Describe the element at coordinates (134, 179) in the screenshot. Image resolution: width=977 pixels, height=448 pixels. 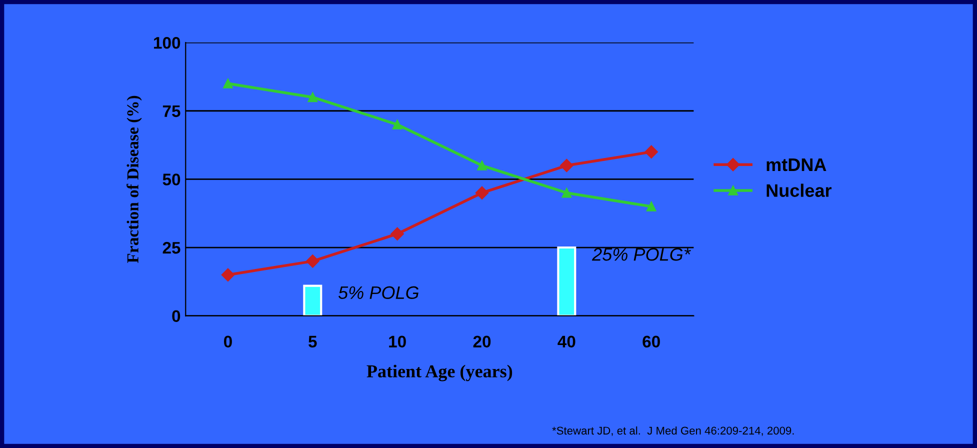
I see `y-axis-title: Fraction of Disease (%)` at that location.